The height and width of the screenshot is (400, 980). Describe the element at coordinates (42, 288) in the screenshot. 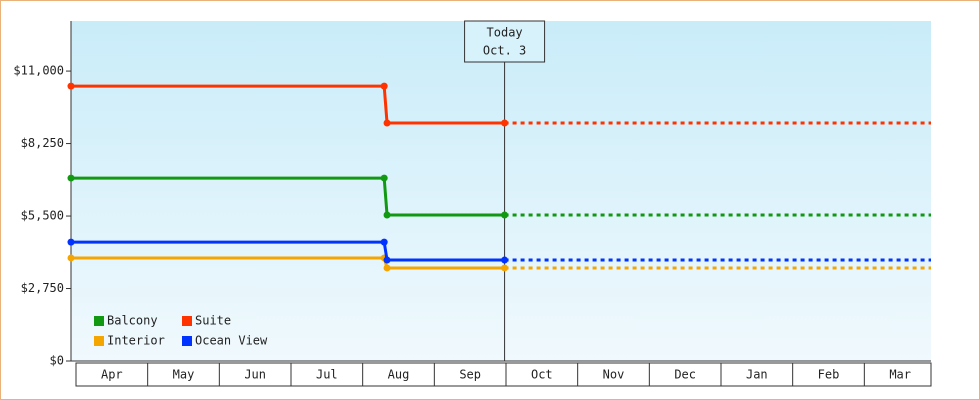

I see `y-tick-label: $2,750` at that location.